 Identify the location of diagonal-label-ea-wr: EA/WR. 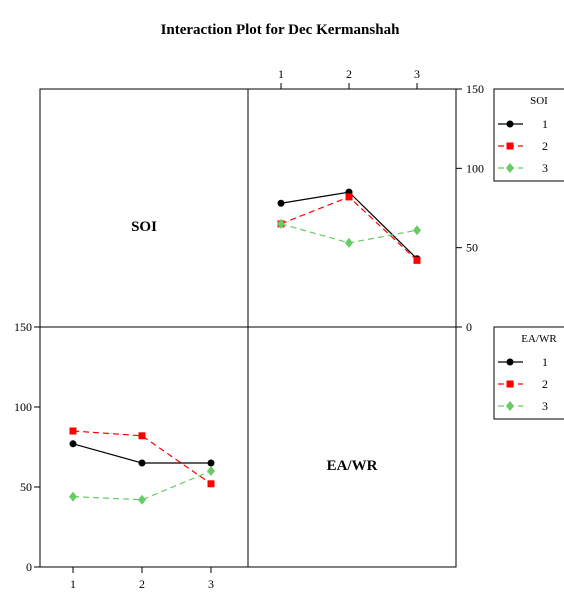
(352, 466).